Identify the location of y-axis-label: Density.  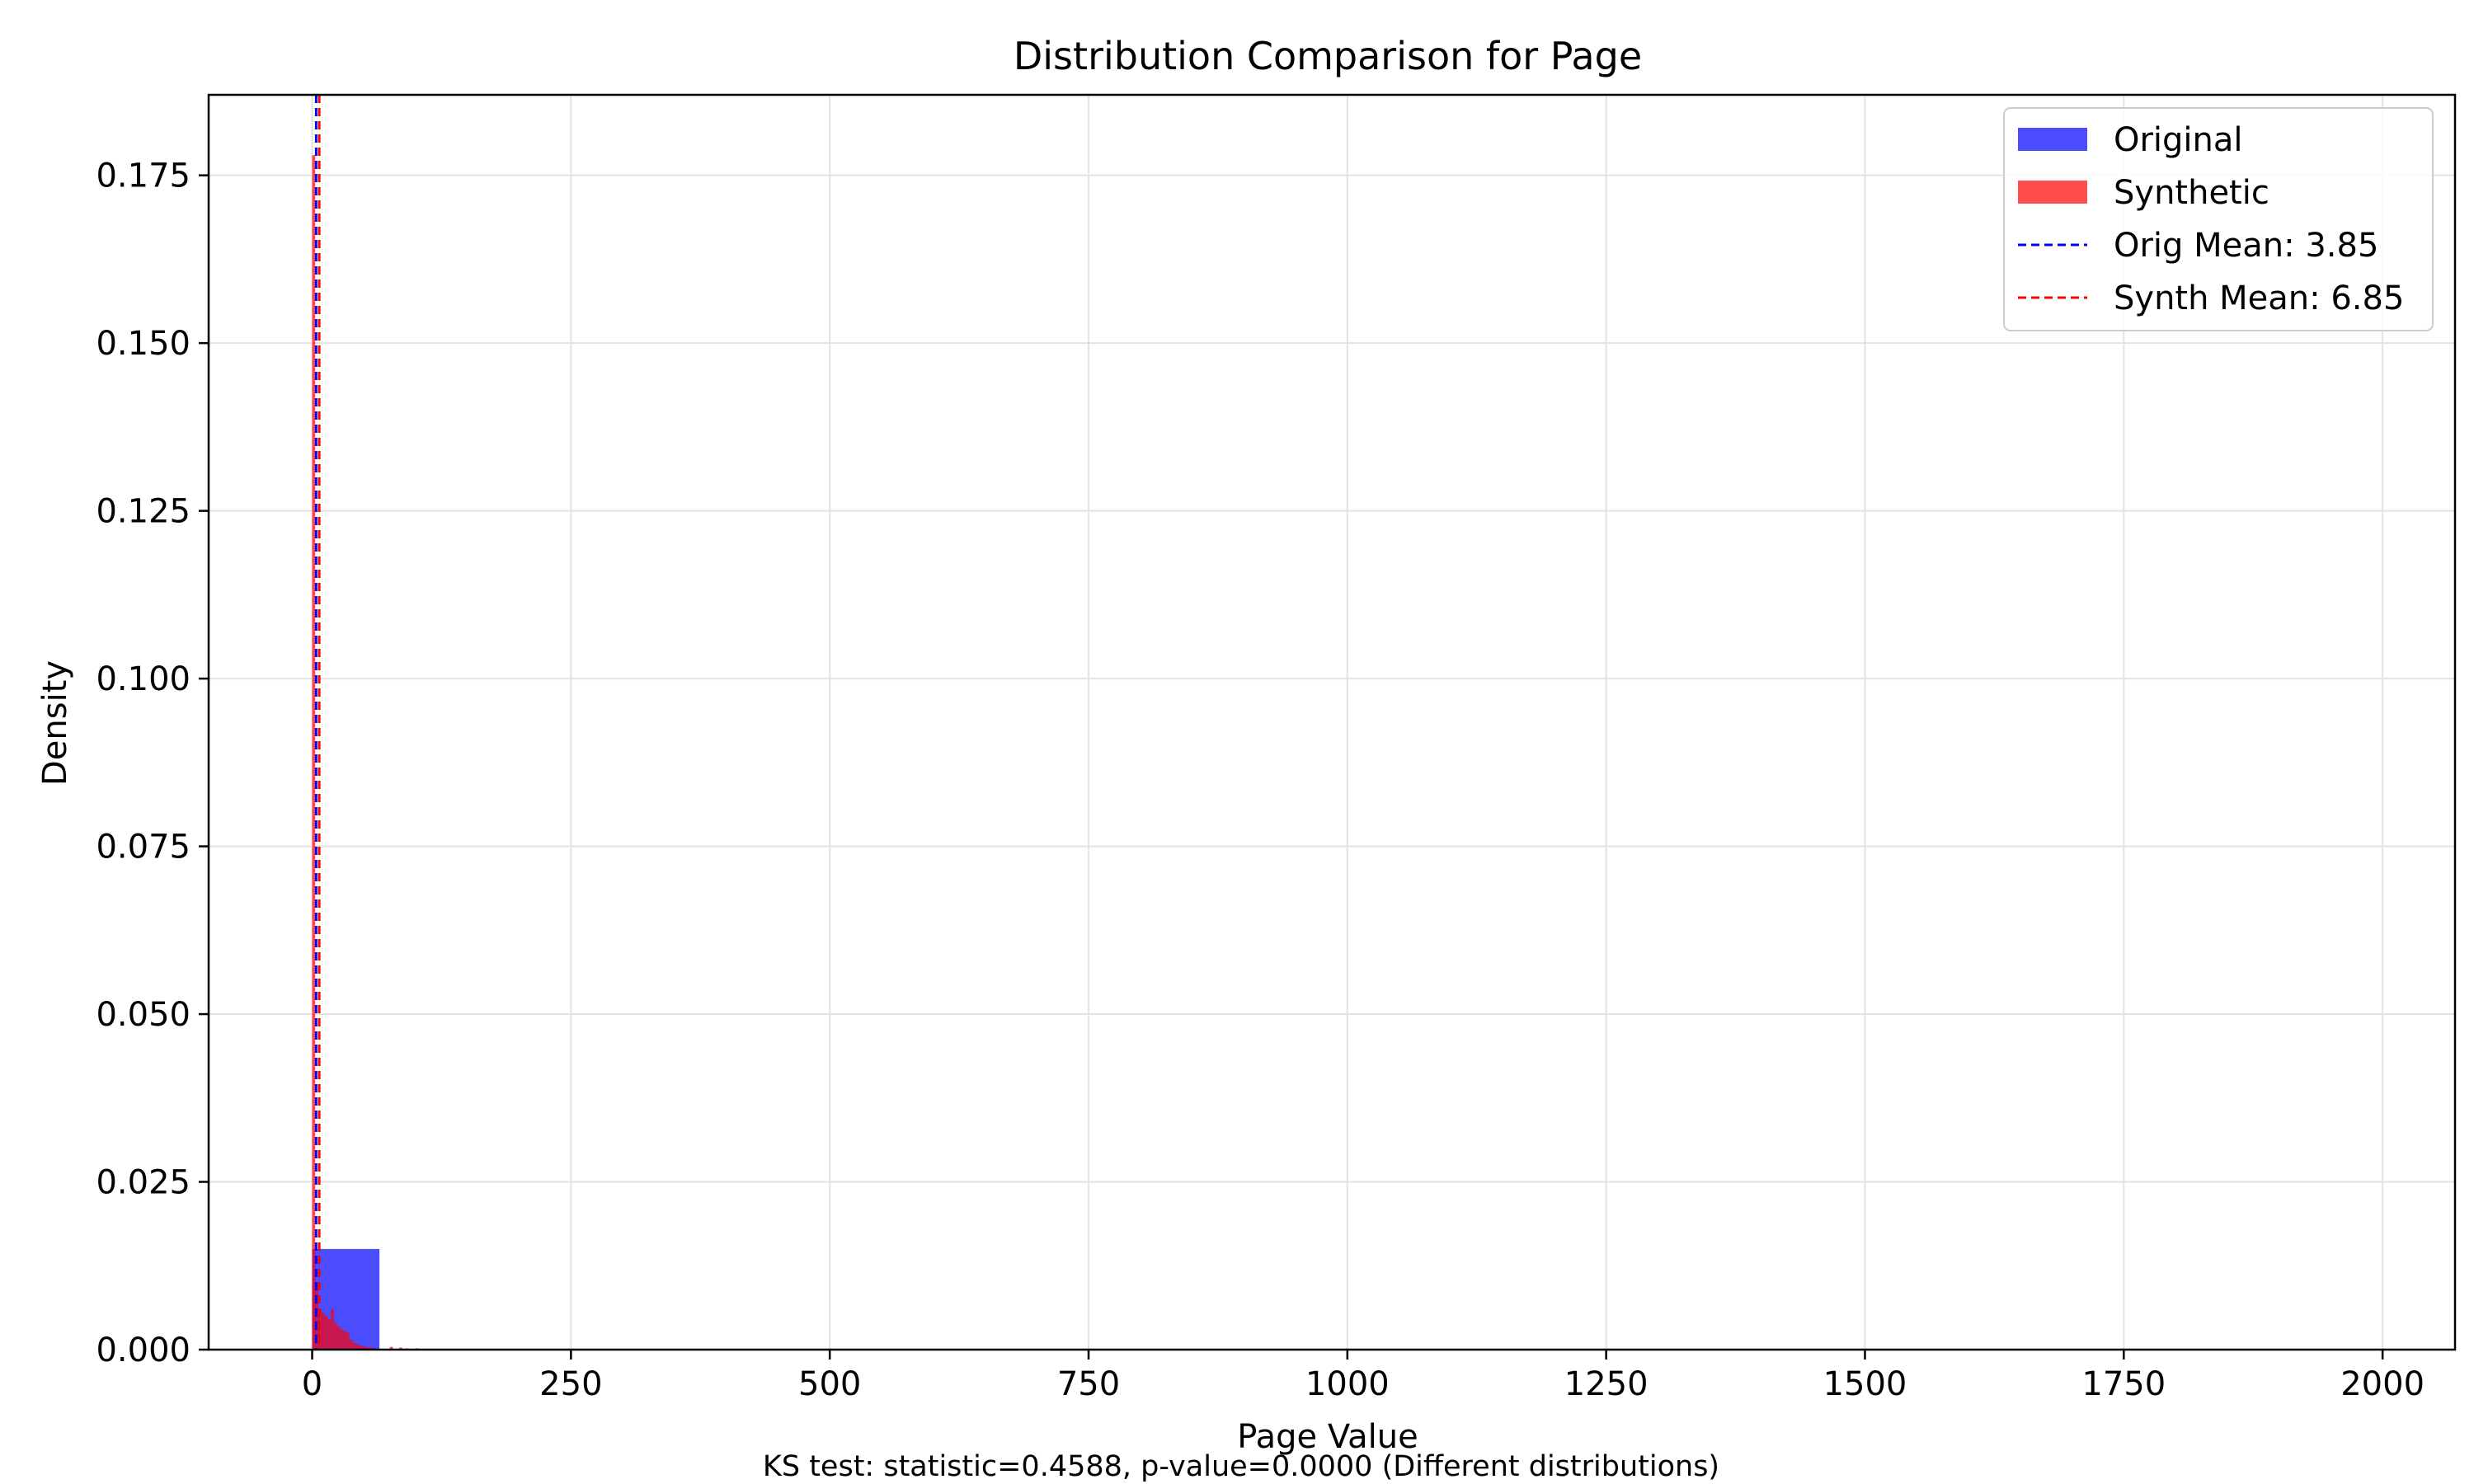
(55, 723).